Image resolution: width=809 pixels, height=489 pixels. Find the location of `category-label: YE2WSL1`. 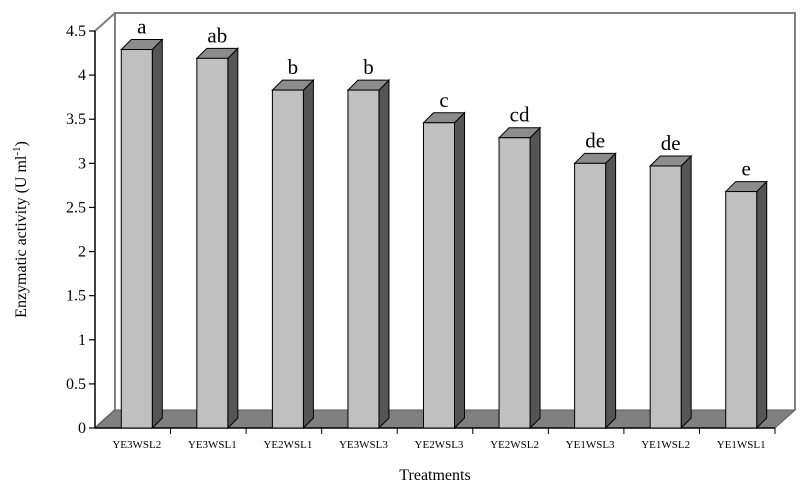

category-label: YE2WSL1 is located at coordinates (287, 445).